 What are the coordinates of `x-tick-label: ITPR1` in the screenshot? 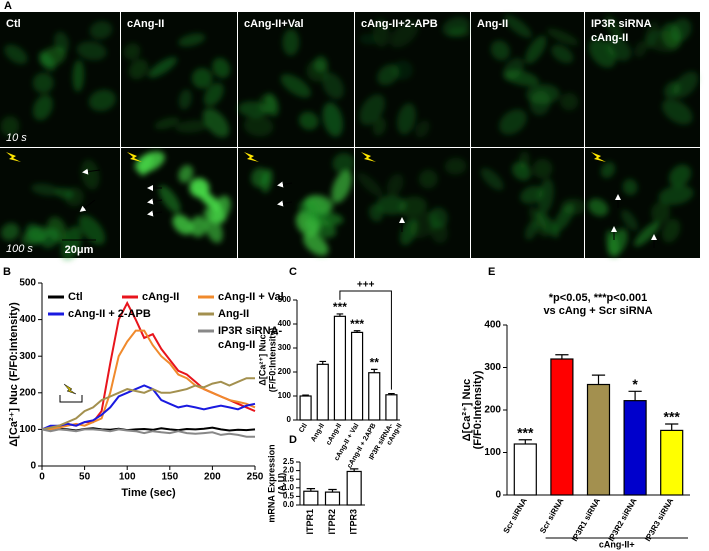 It's located at (310, 522).